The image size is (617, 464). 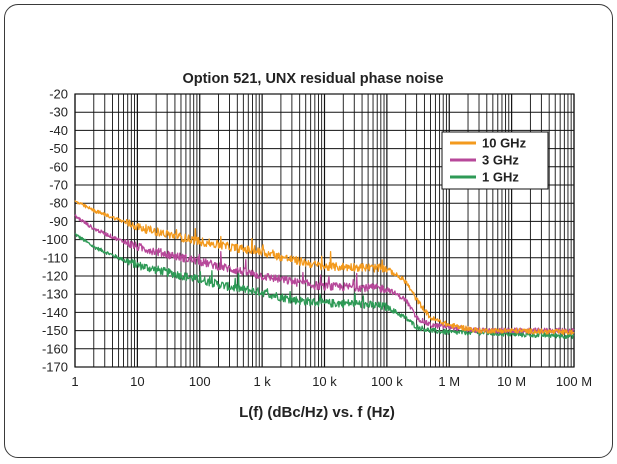 I want to click on legend-label: 1 GHz, so click(x=500, y=177).